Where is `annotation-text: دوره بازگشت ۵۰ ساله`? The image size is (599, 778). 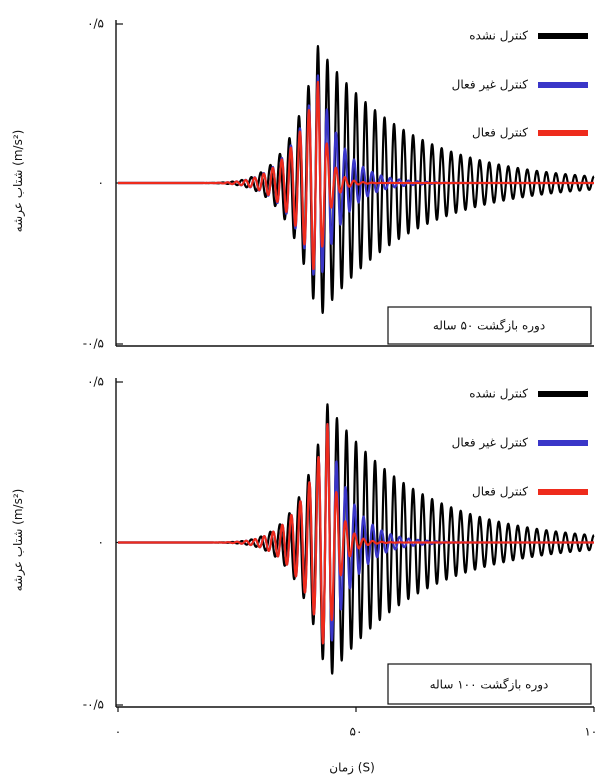 annotation-text: دوره بازگشت ۵۰ ساله is located at coordinates (489, 326).